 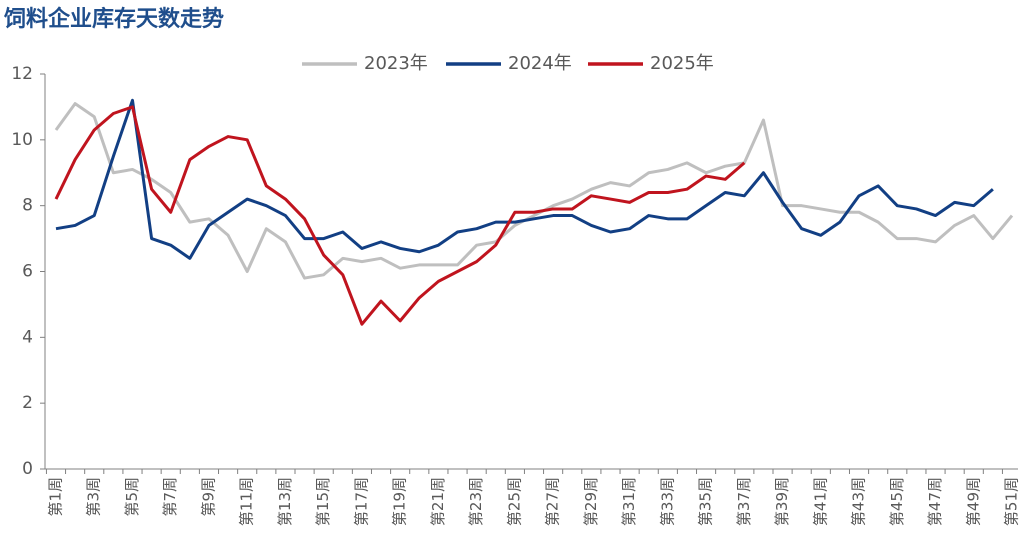 I want to click on x-tick-label: 第11周, so click(x=247, y=501).